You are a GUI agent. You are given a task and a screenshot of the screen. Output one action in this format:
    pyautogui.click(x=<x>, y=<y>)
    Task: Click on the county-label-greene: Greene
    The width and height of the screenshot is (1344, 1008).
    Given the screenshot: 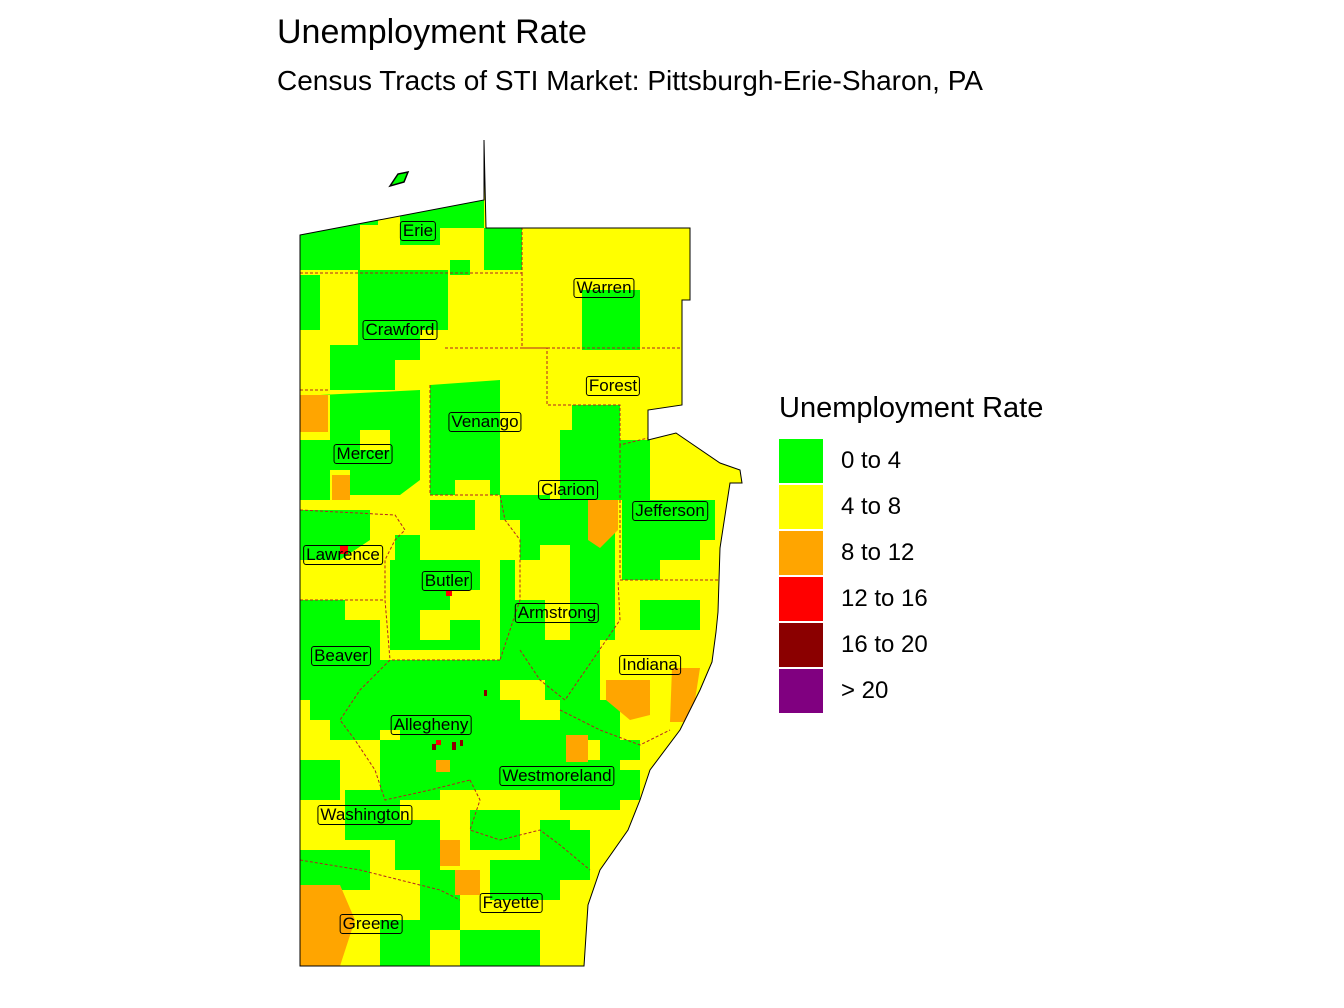 What is the action you would take?
    pyautogui.click(x=371, y=924)
    